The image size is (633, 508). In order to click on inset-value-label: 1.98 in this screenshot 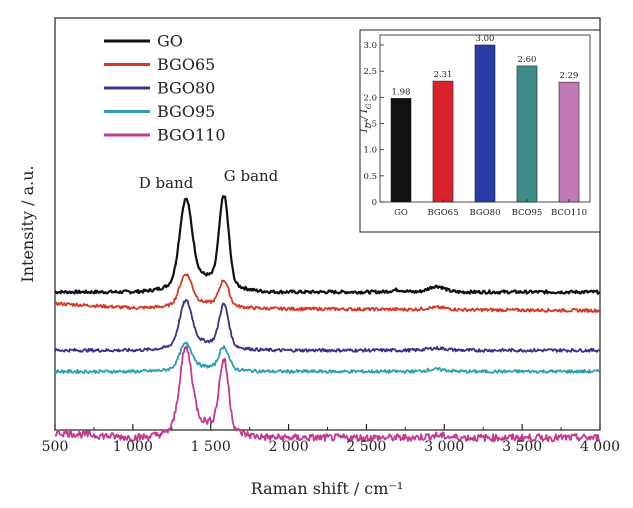, I will do `click(401, 92)`.